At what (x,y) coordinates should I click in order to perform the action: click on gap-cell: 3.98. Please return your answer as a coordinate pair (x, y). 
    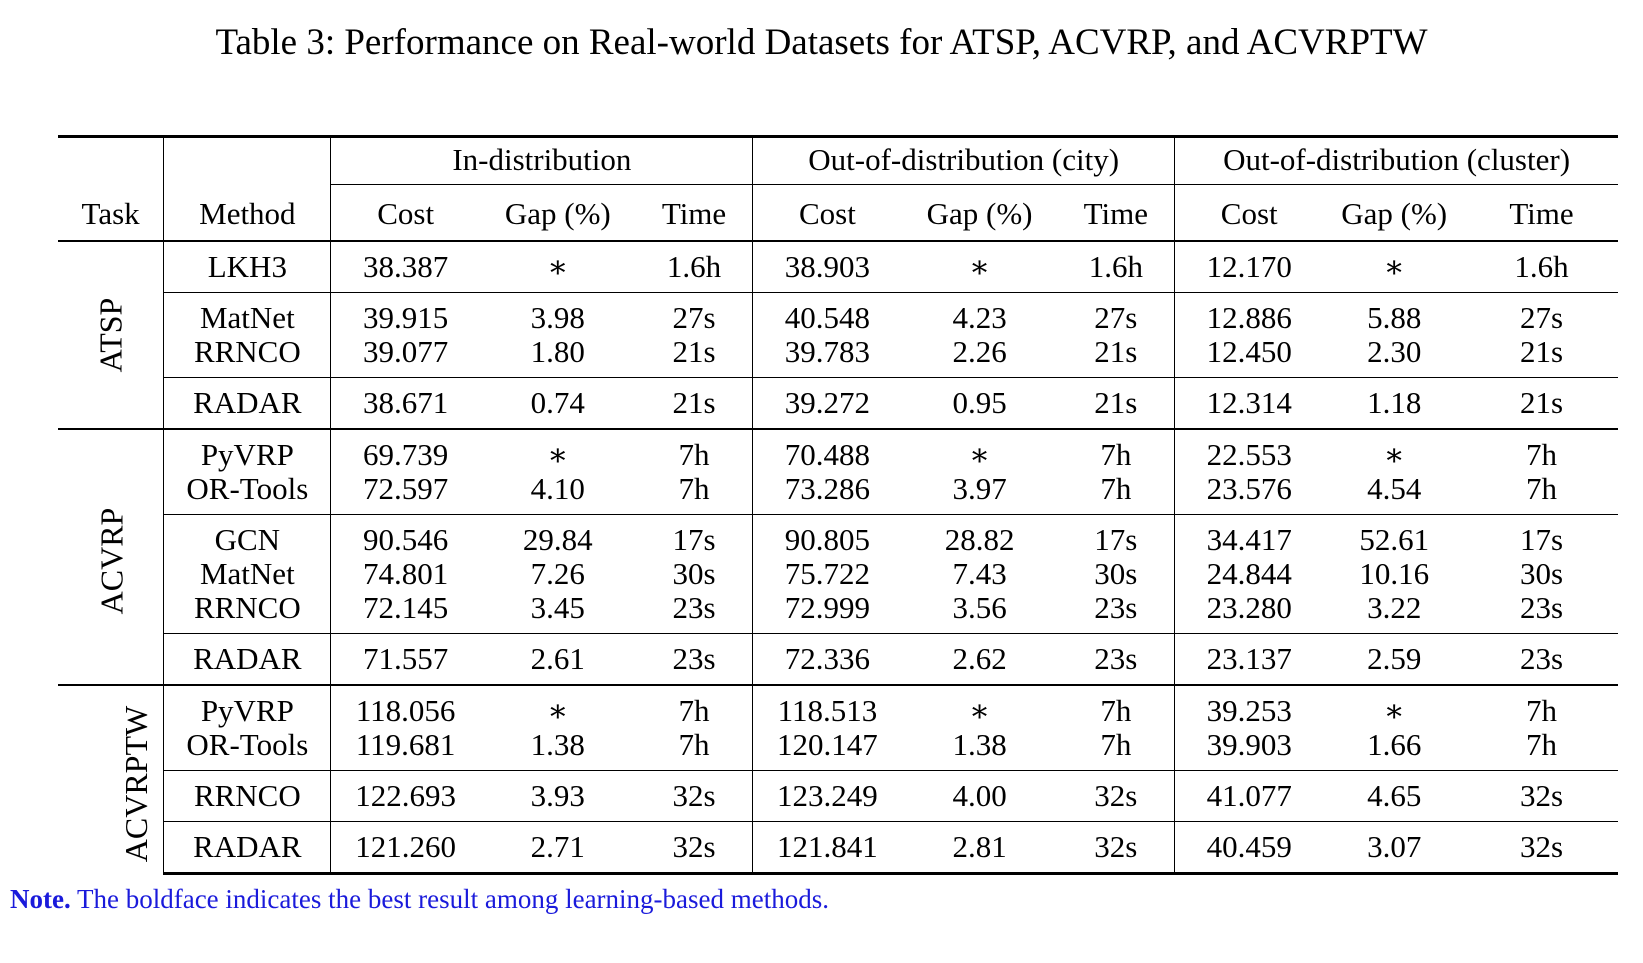
    Looking at the image, I should click on (557, 313).